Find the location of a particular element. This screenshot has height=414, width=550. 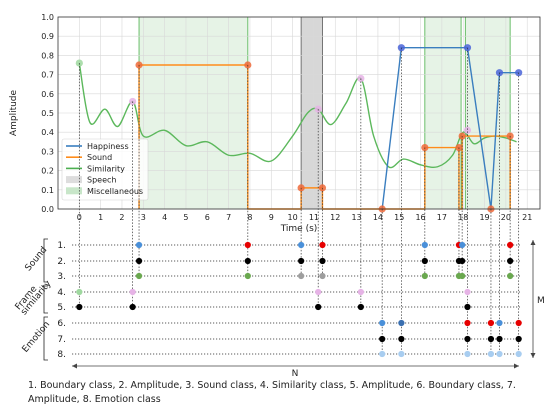

x-tick-label: 7 is located at coordinates (228, 217).